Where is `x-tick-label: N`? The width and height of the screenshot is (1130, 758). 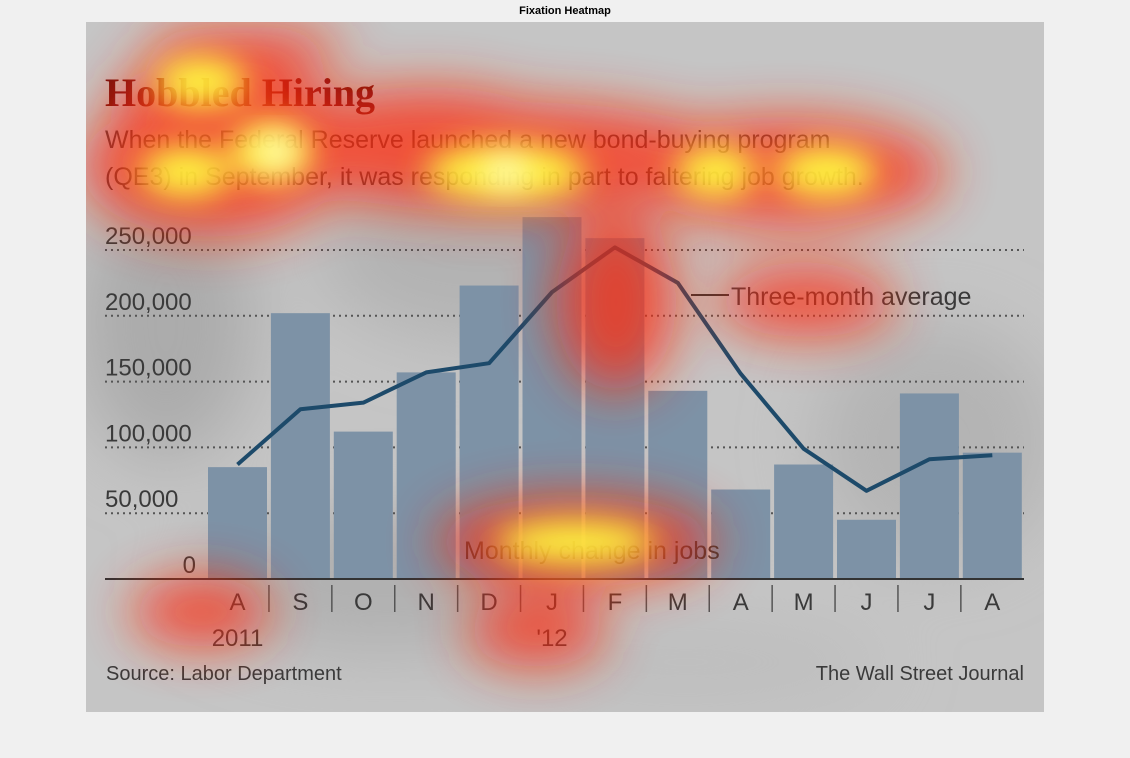
x-tick-label: N is located at coordinates (426, 602).